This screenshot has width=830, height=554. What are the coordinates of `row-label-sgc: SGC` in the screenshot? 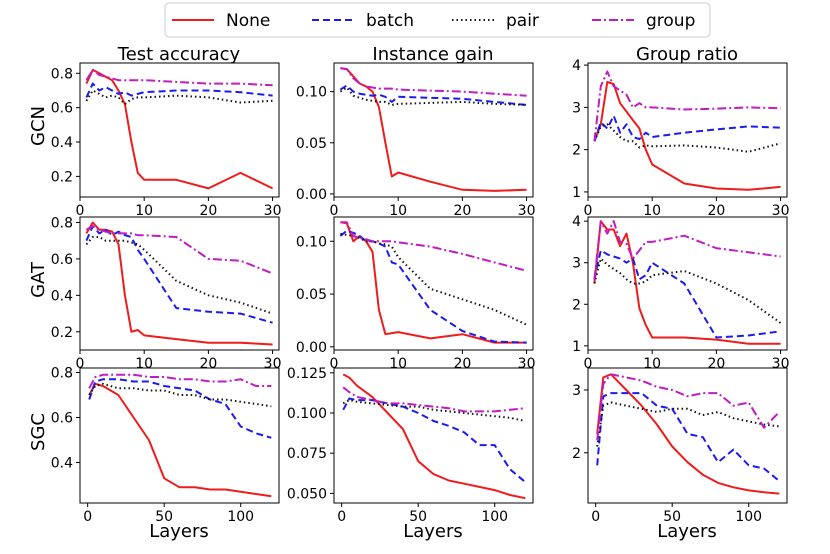 It's located at (38, 432).